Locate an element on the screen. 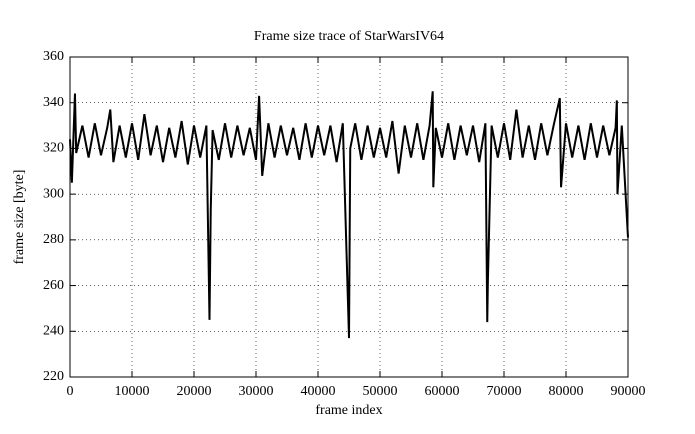 Image resolution: width=695 pixels, height=434 pixels. x-tick-label: 0 is located at coordinates (70, 391).